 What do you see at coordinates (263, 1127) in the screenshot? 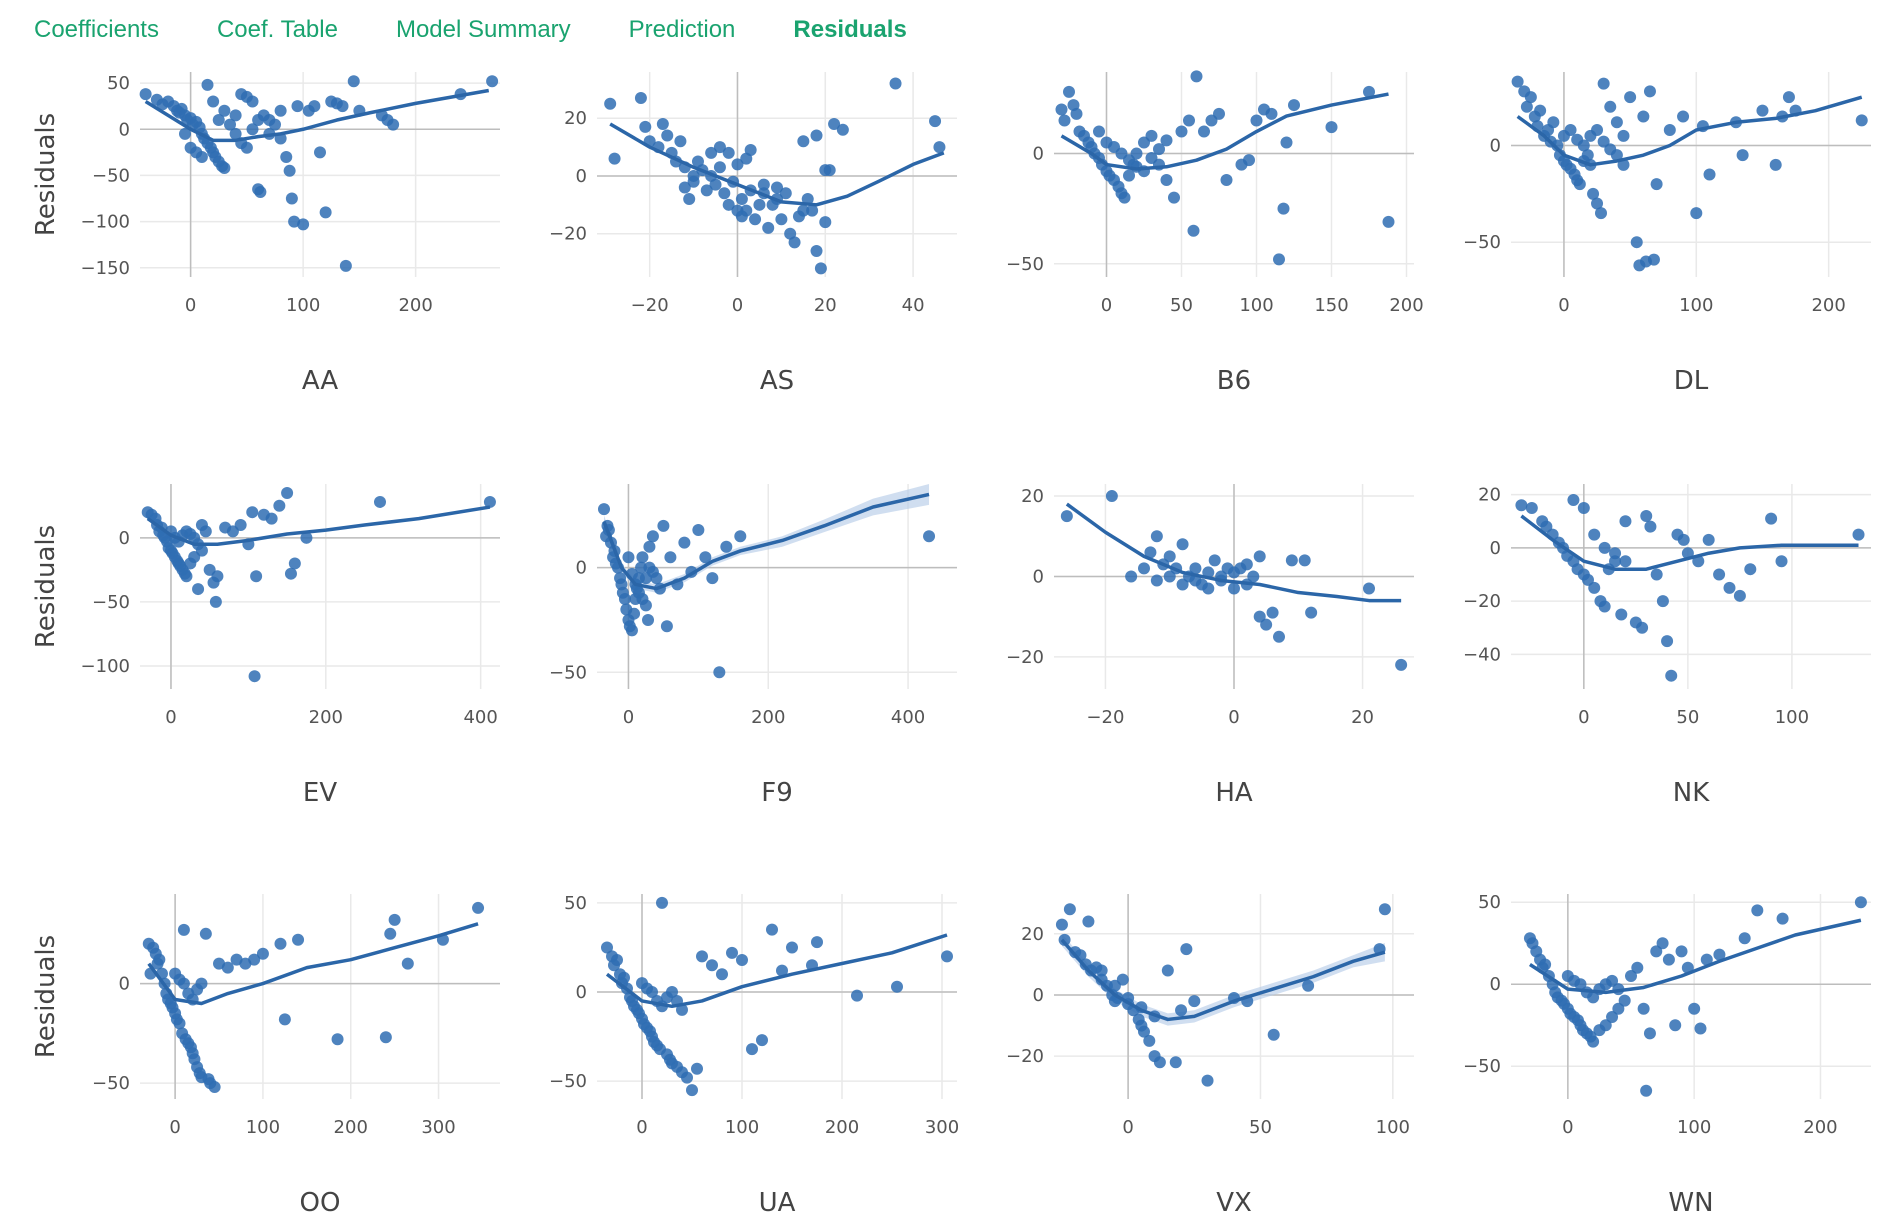
I see `x-tick-label: 100` at bounding box center [263, 1127].